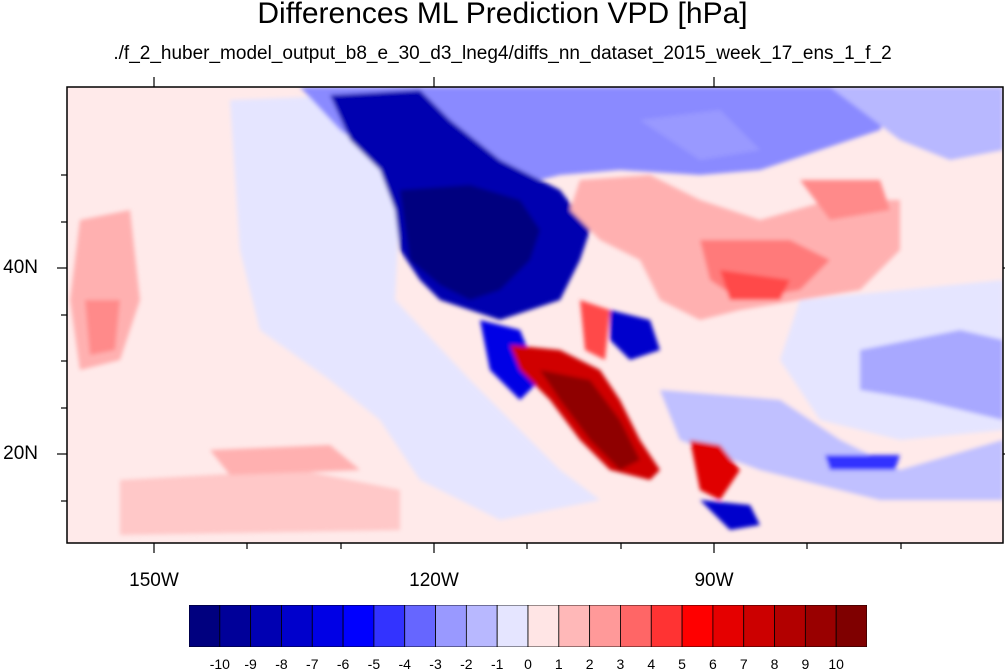  Describe the element at coordinates (682, 664) in the screenshot. I see `colorbar-label: 5` at that location.